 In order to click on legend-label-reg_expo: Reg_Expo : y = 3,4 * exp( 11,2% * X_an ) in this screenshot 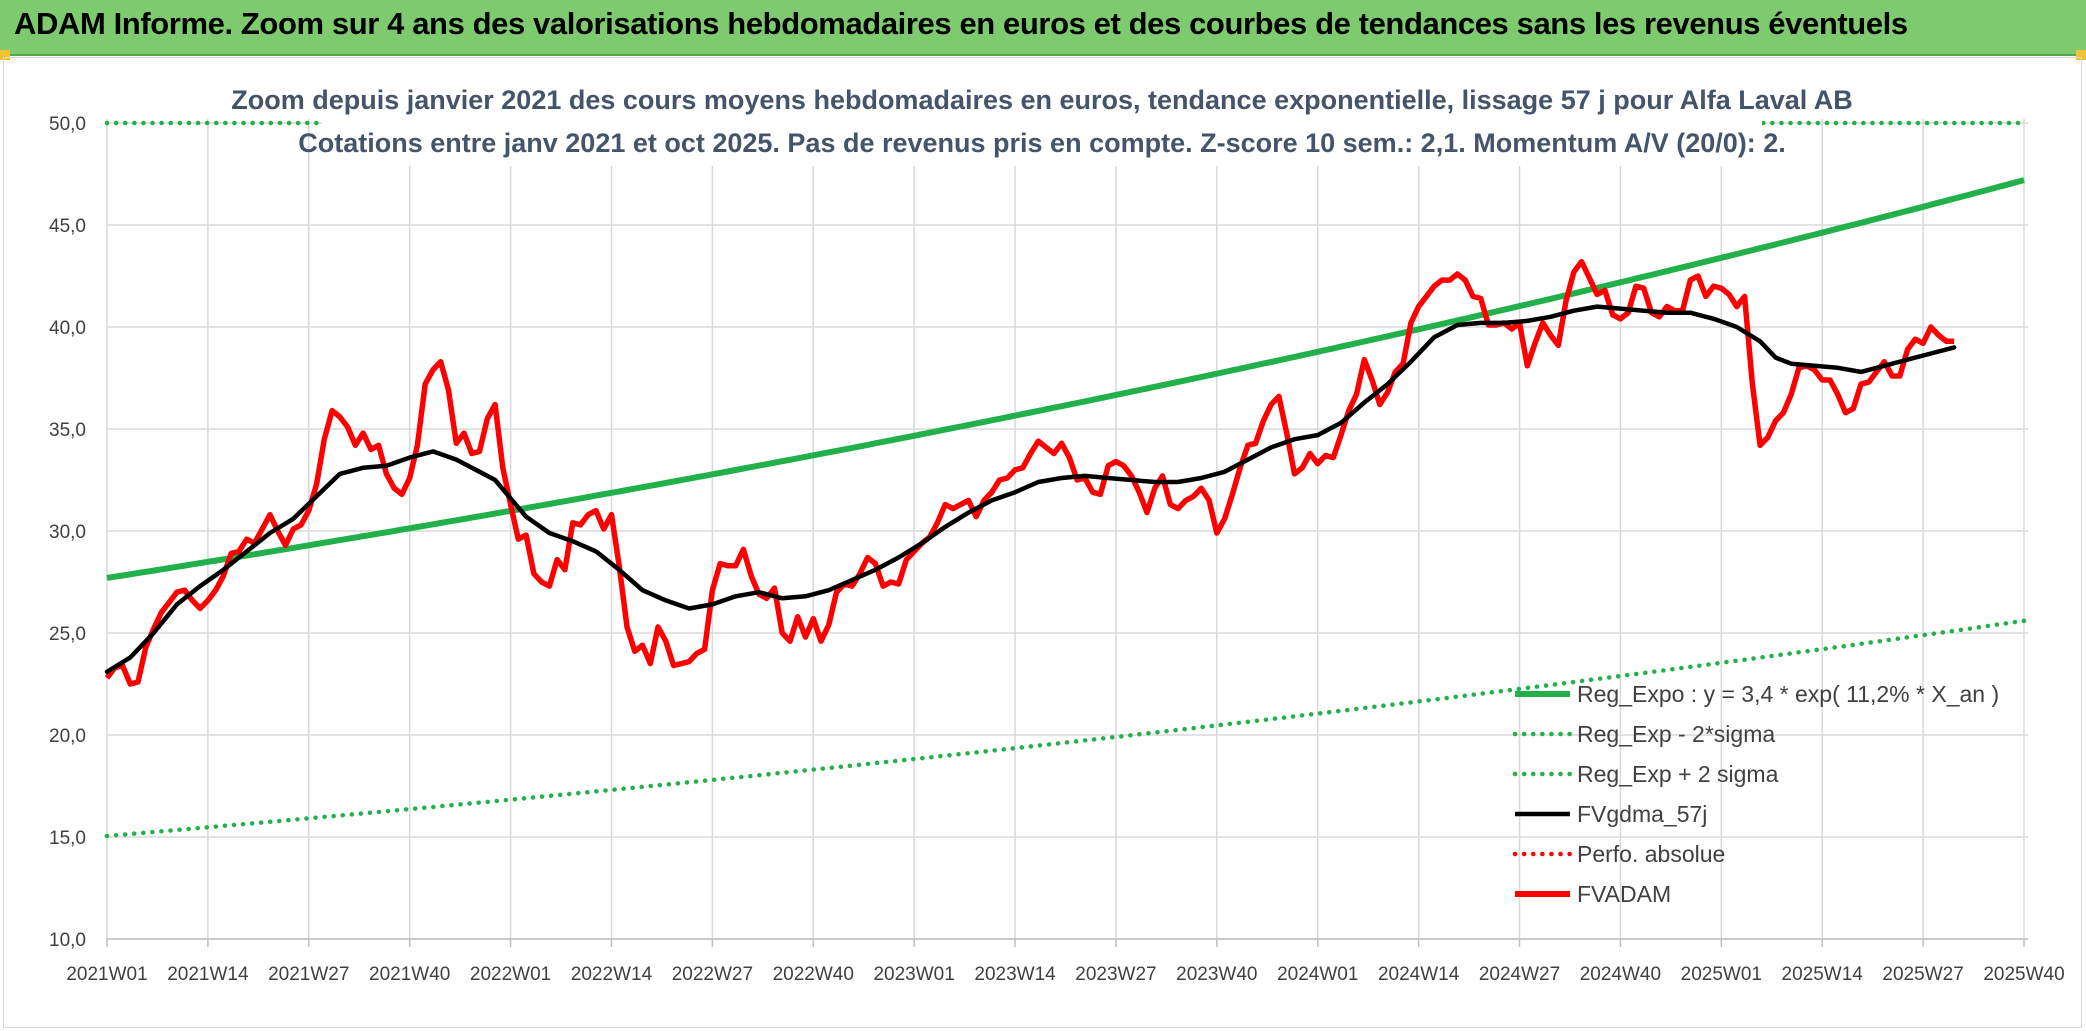, I will do `click(1788, 694)`.